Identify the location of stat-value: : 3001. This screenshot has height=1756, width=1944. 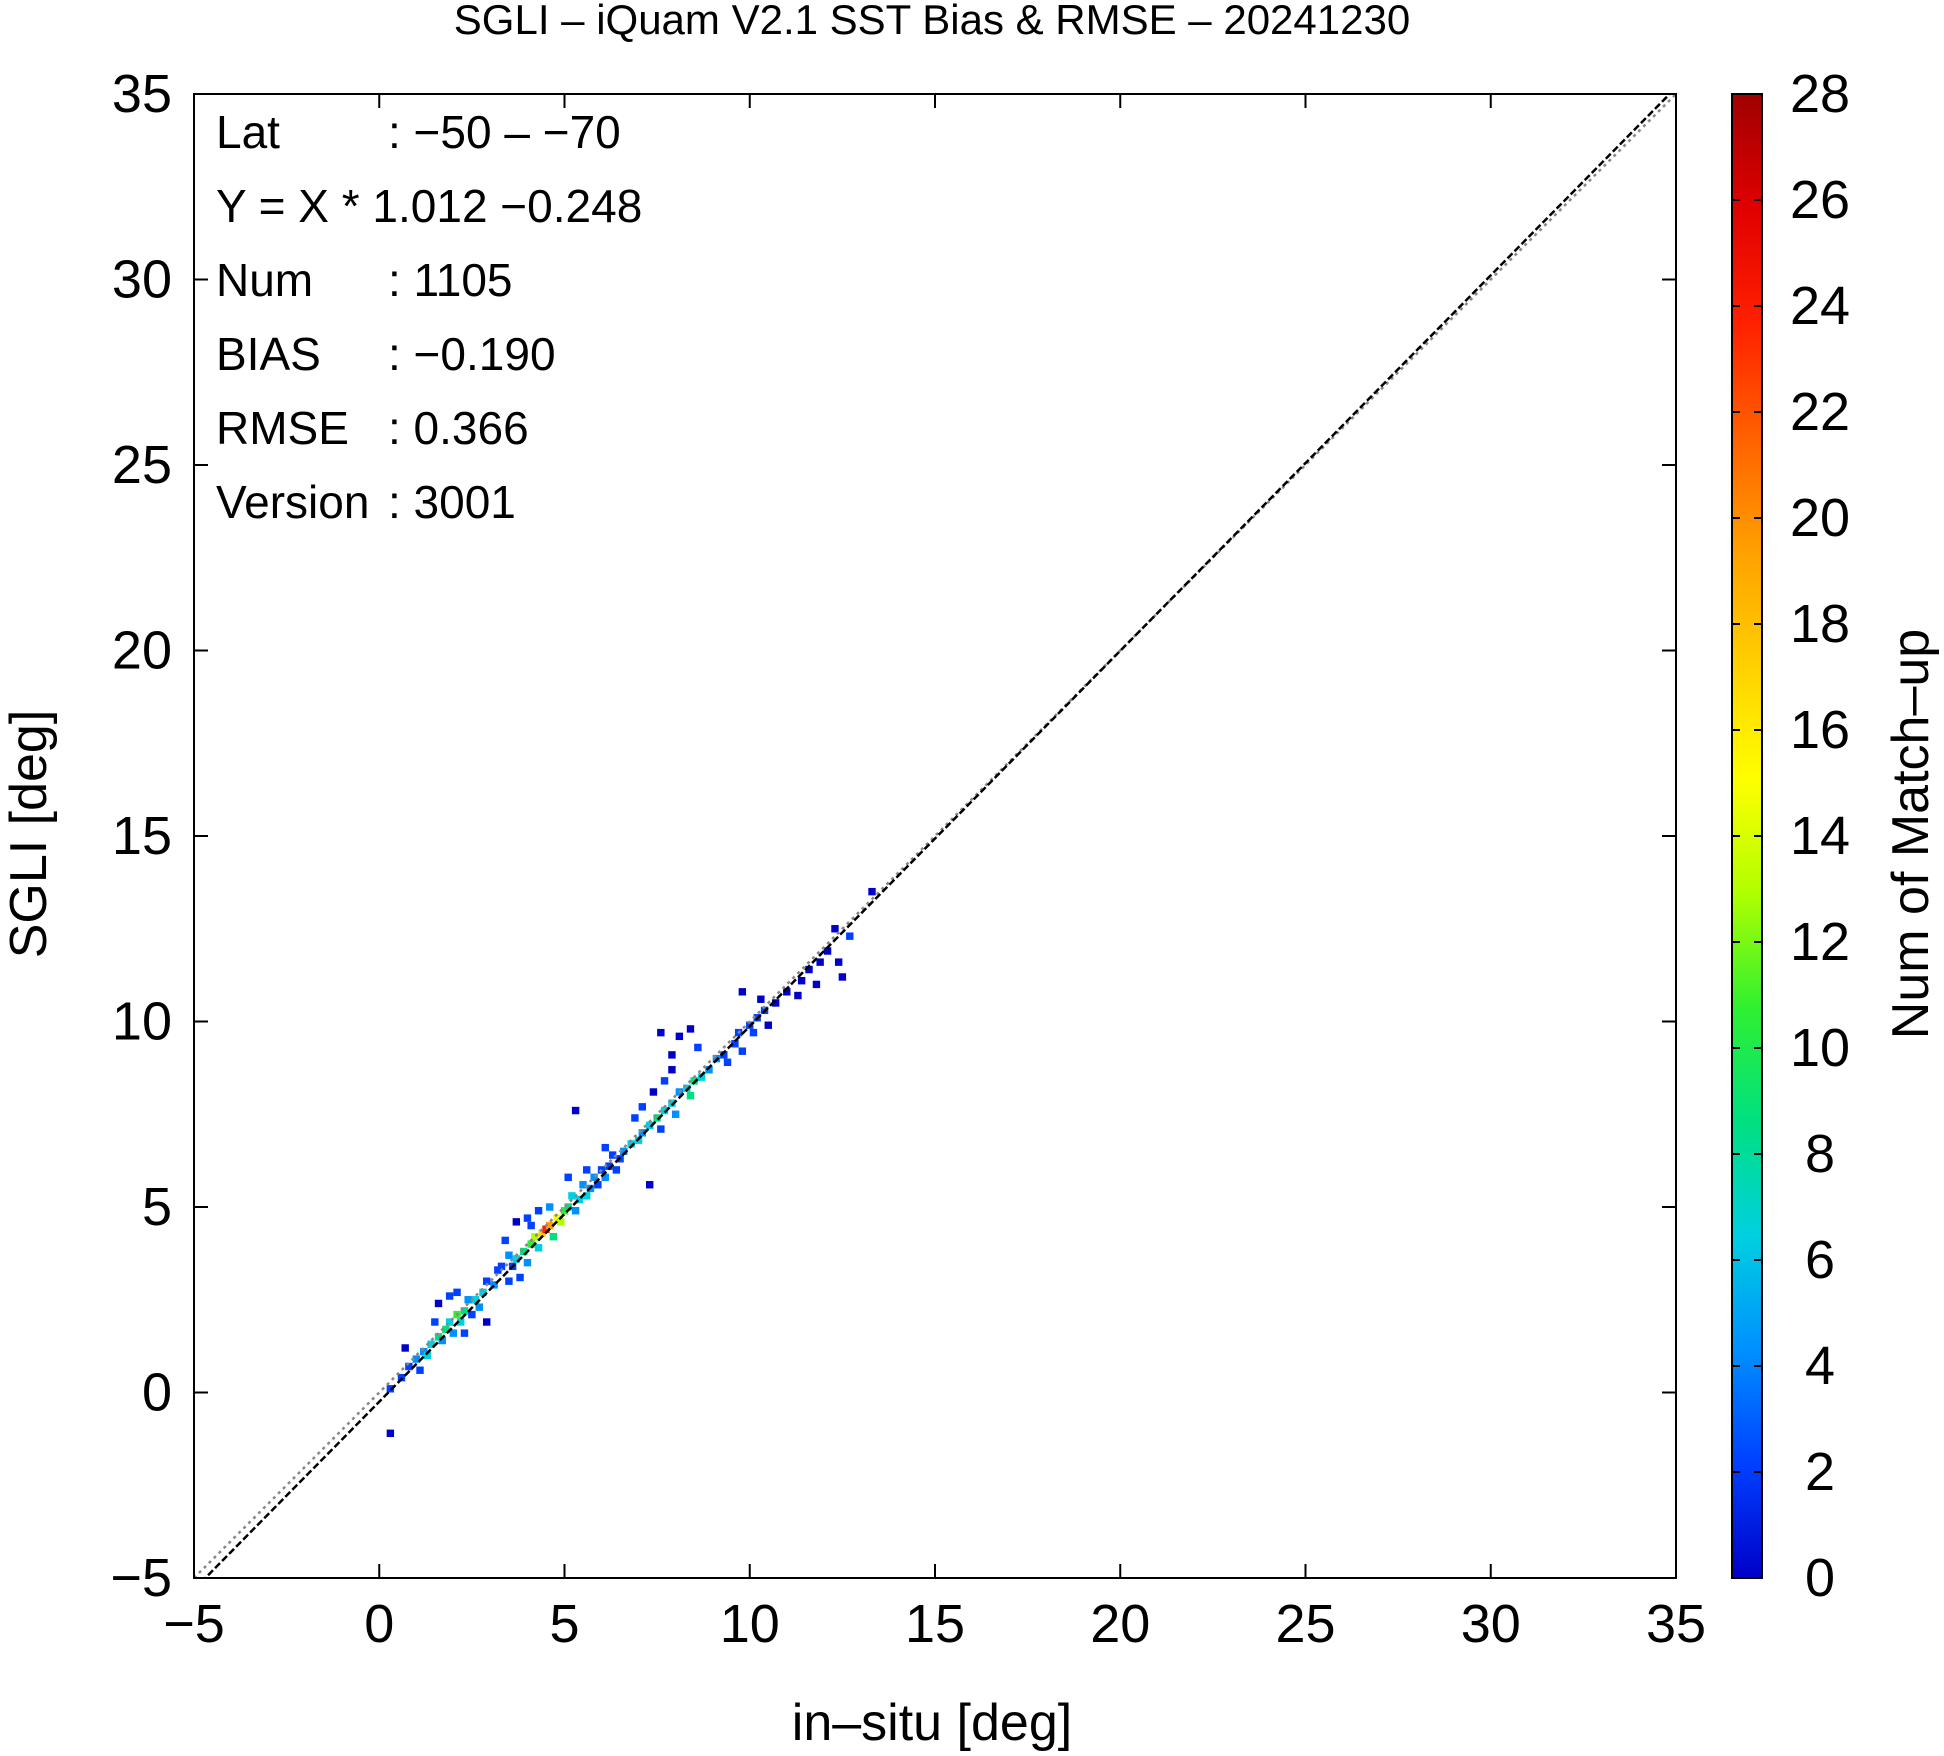
(452, 502).